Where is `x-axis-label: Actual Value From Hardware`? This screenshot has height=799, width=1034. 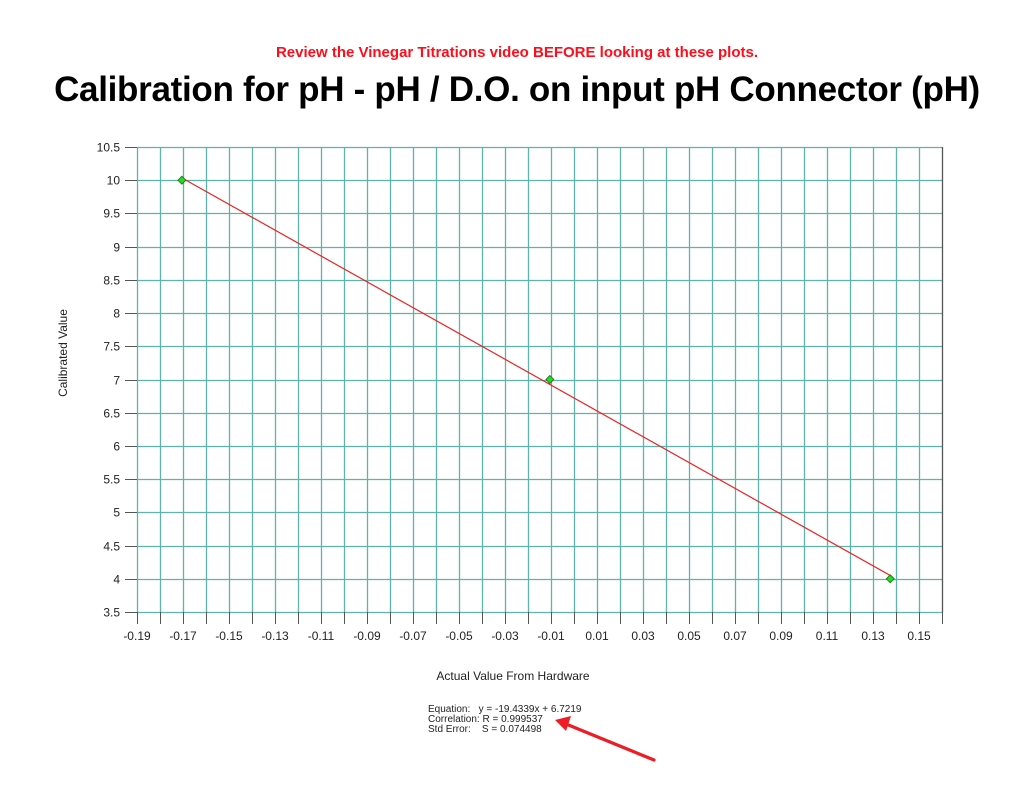 x-axis-label: Actual Value From Hardware is located at coordinates (512, 676).